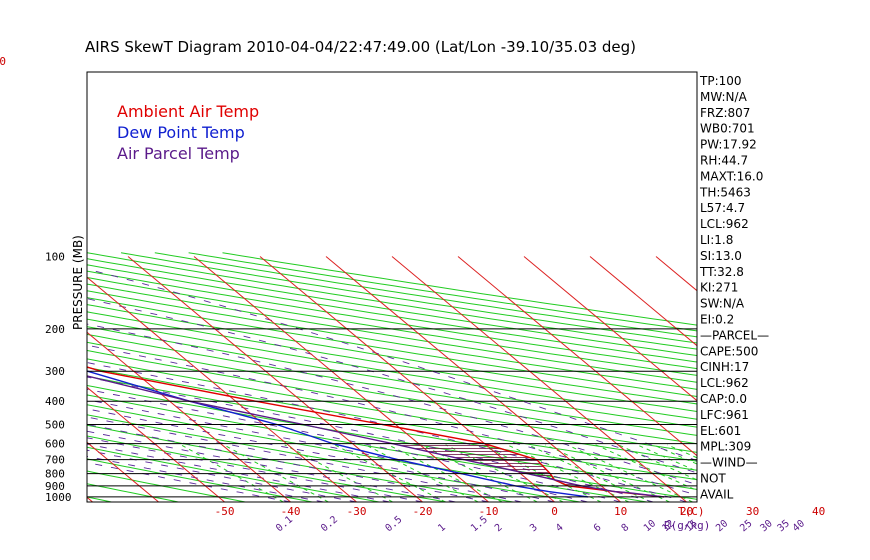  I want to click on index-item: EL:601, so click(720, 431).